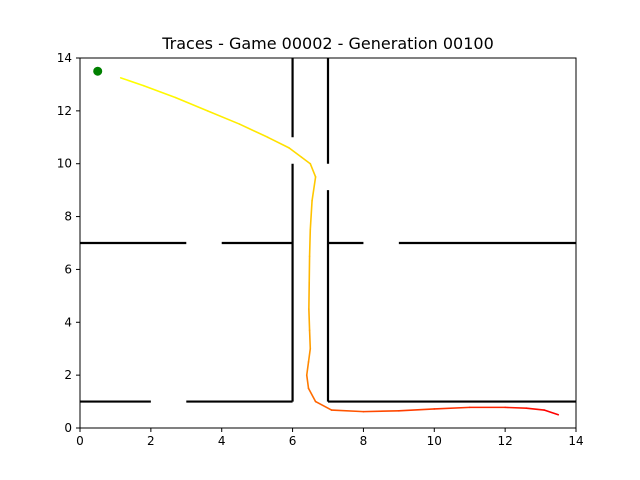 The height and width of the screenshot is (480, 640). I want to click on y-tick-label: 8, so click(68, 217).